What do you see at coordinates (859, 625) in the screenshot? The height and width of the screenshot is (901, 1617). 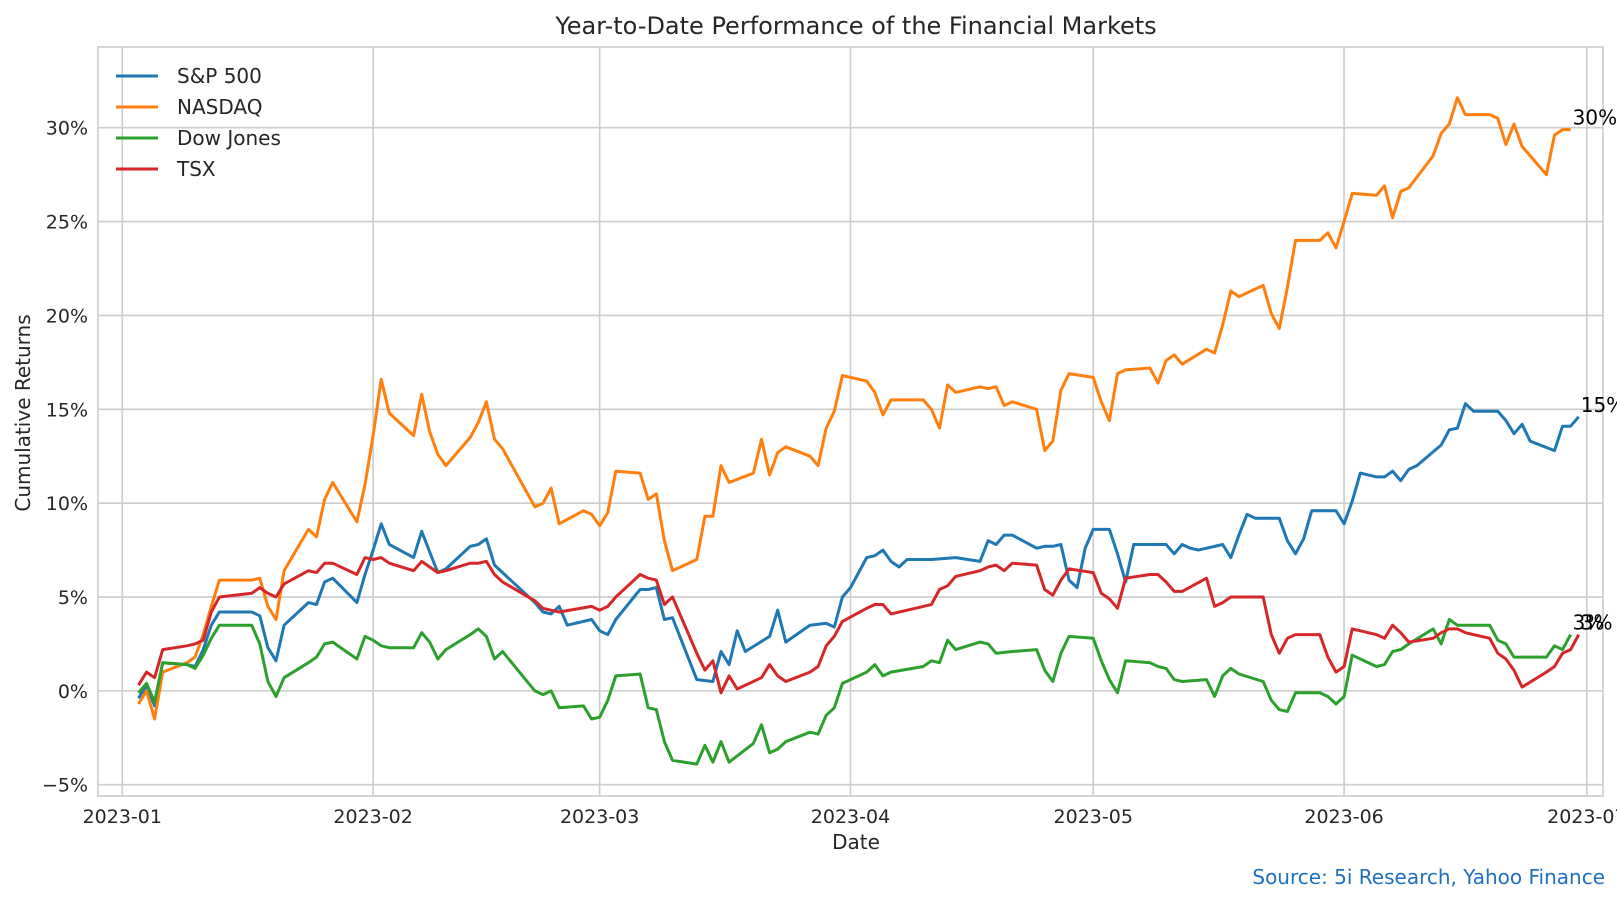 I see `series-line-tsx` at bounding box center [859, 625].